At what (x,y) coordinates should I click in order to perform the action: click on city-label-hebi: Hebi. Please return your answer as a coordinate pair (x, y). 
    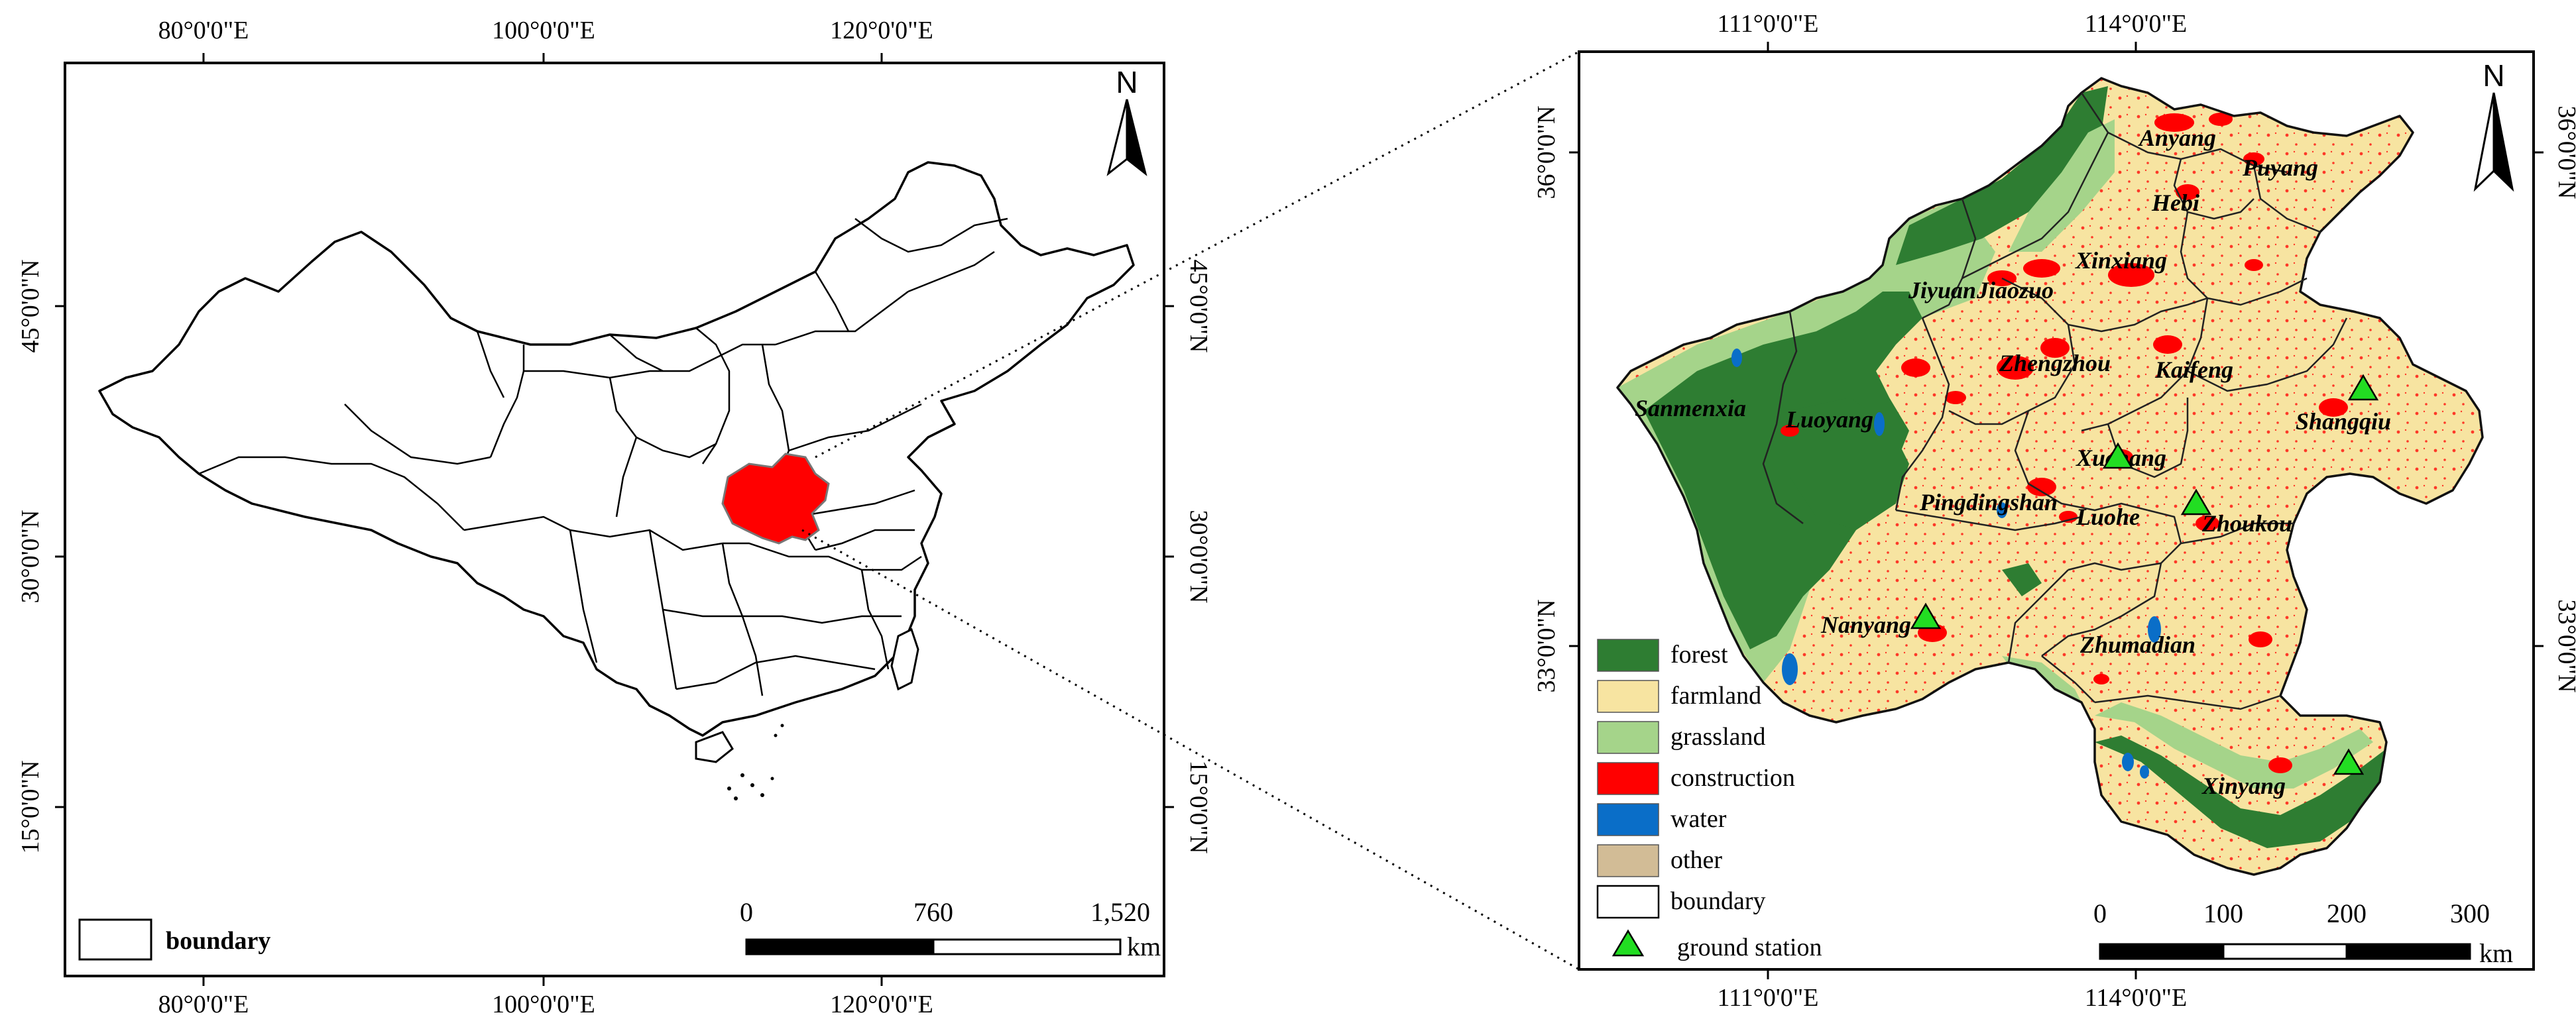
    Looking at the image, I should click on (2175, 203).